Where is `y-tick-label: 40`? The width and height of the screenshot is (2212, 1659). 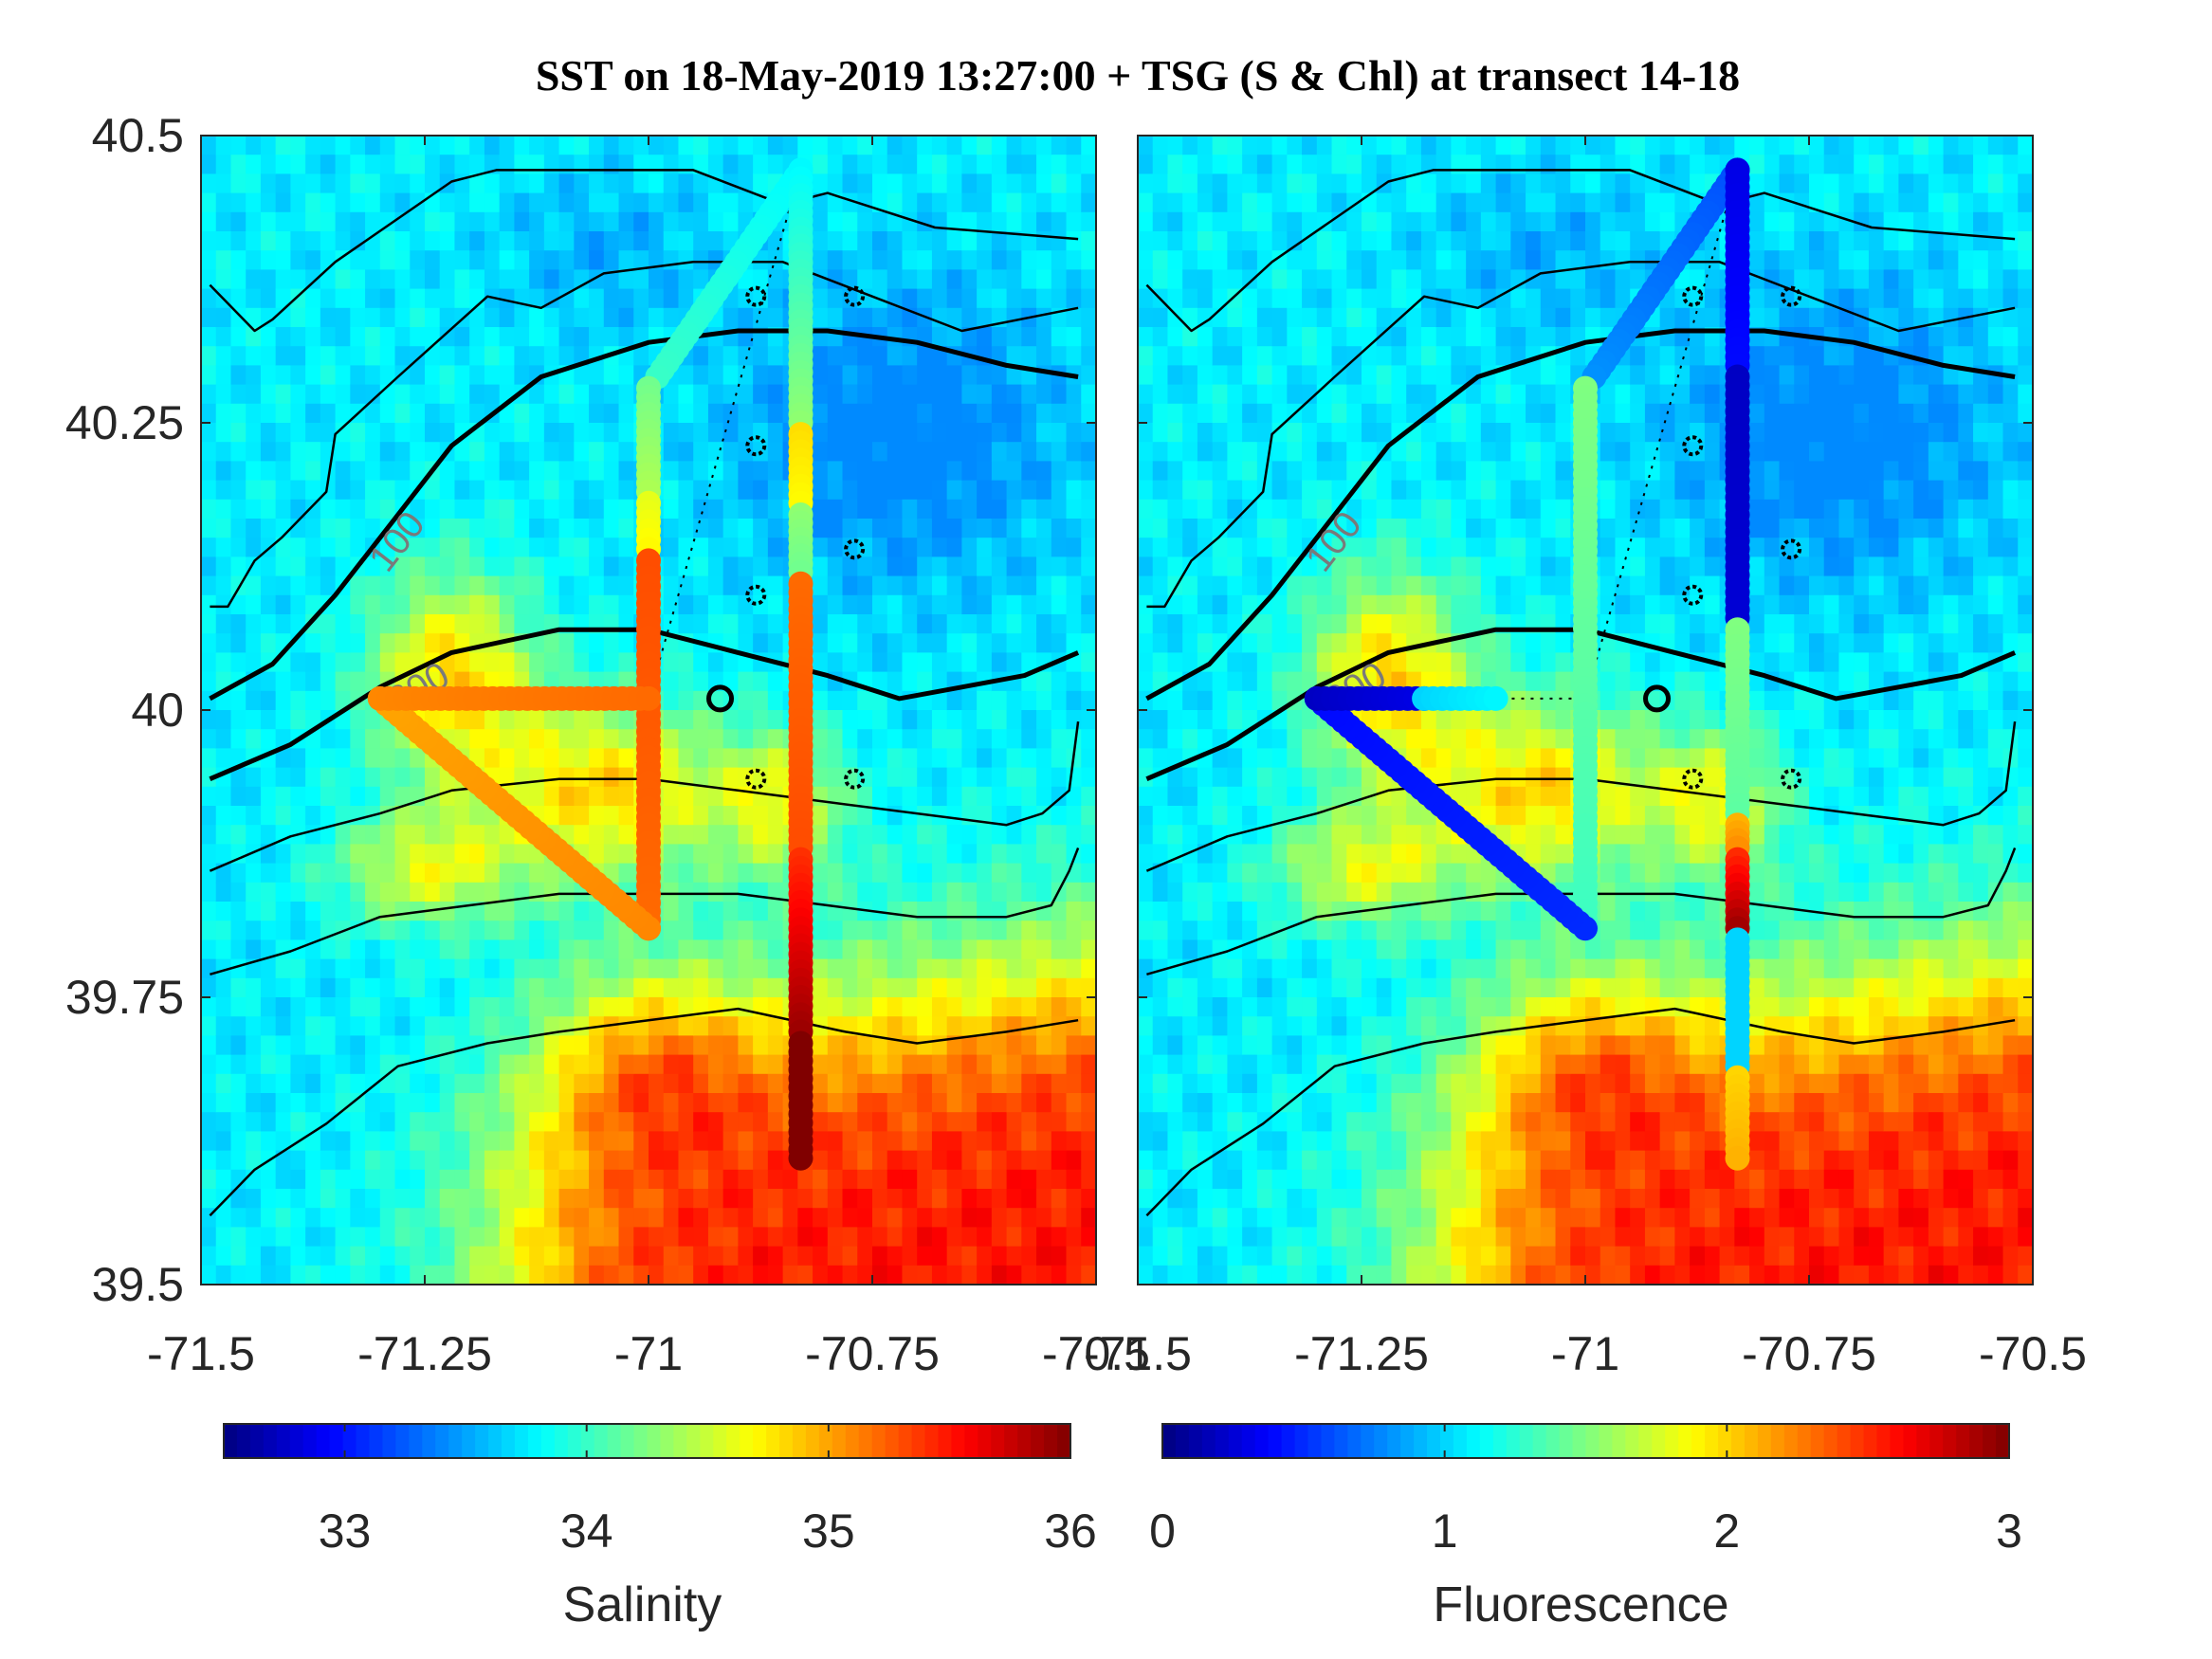 y-tick-label: 40 is located at coordinates (157, 710).